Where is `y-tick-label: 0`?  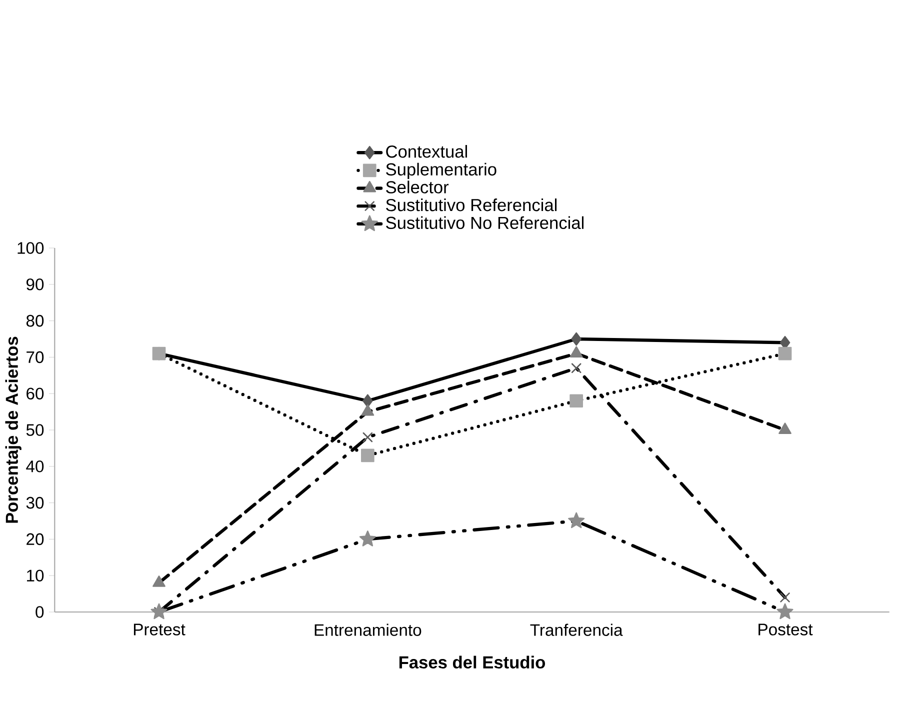
y-tick-label: 0 is located at coordinates (40, 612).